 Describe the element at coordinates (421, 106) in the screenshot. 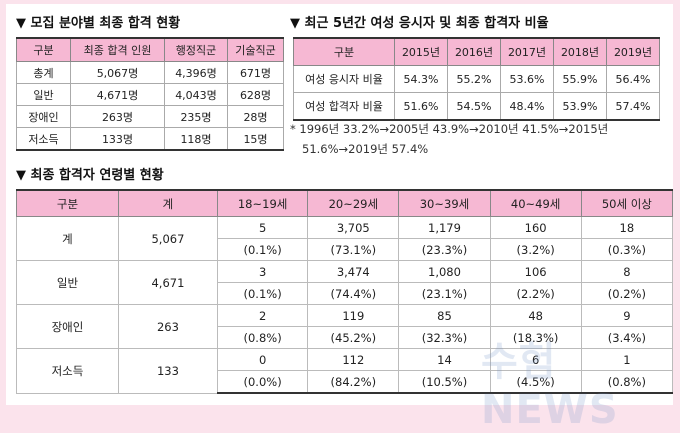

I see `table-cell: 51.6%` at that location.